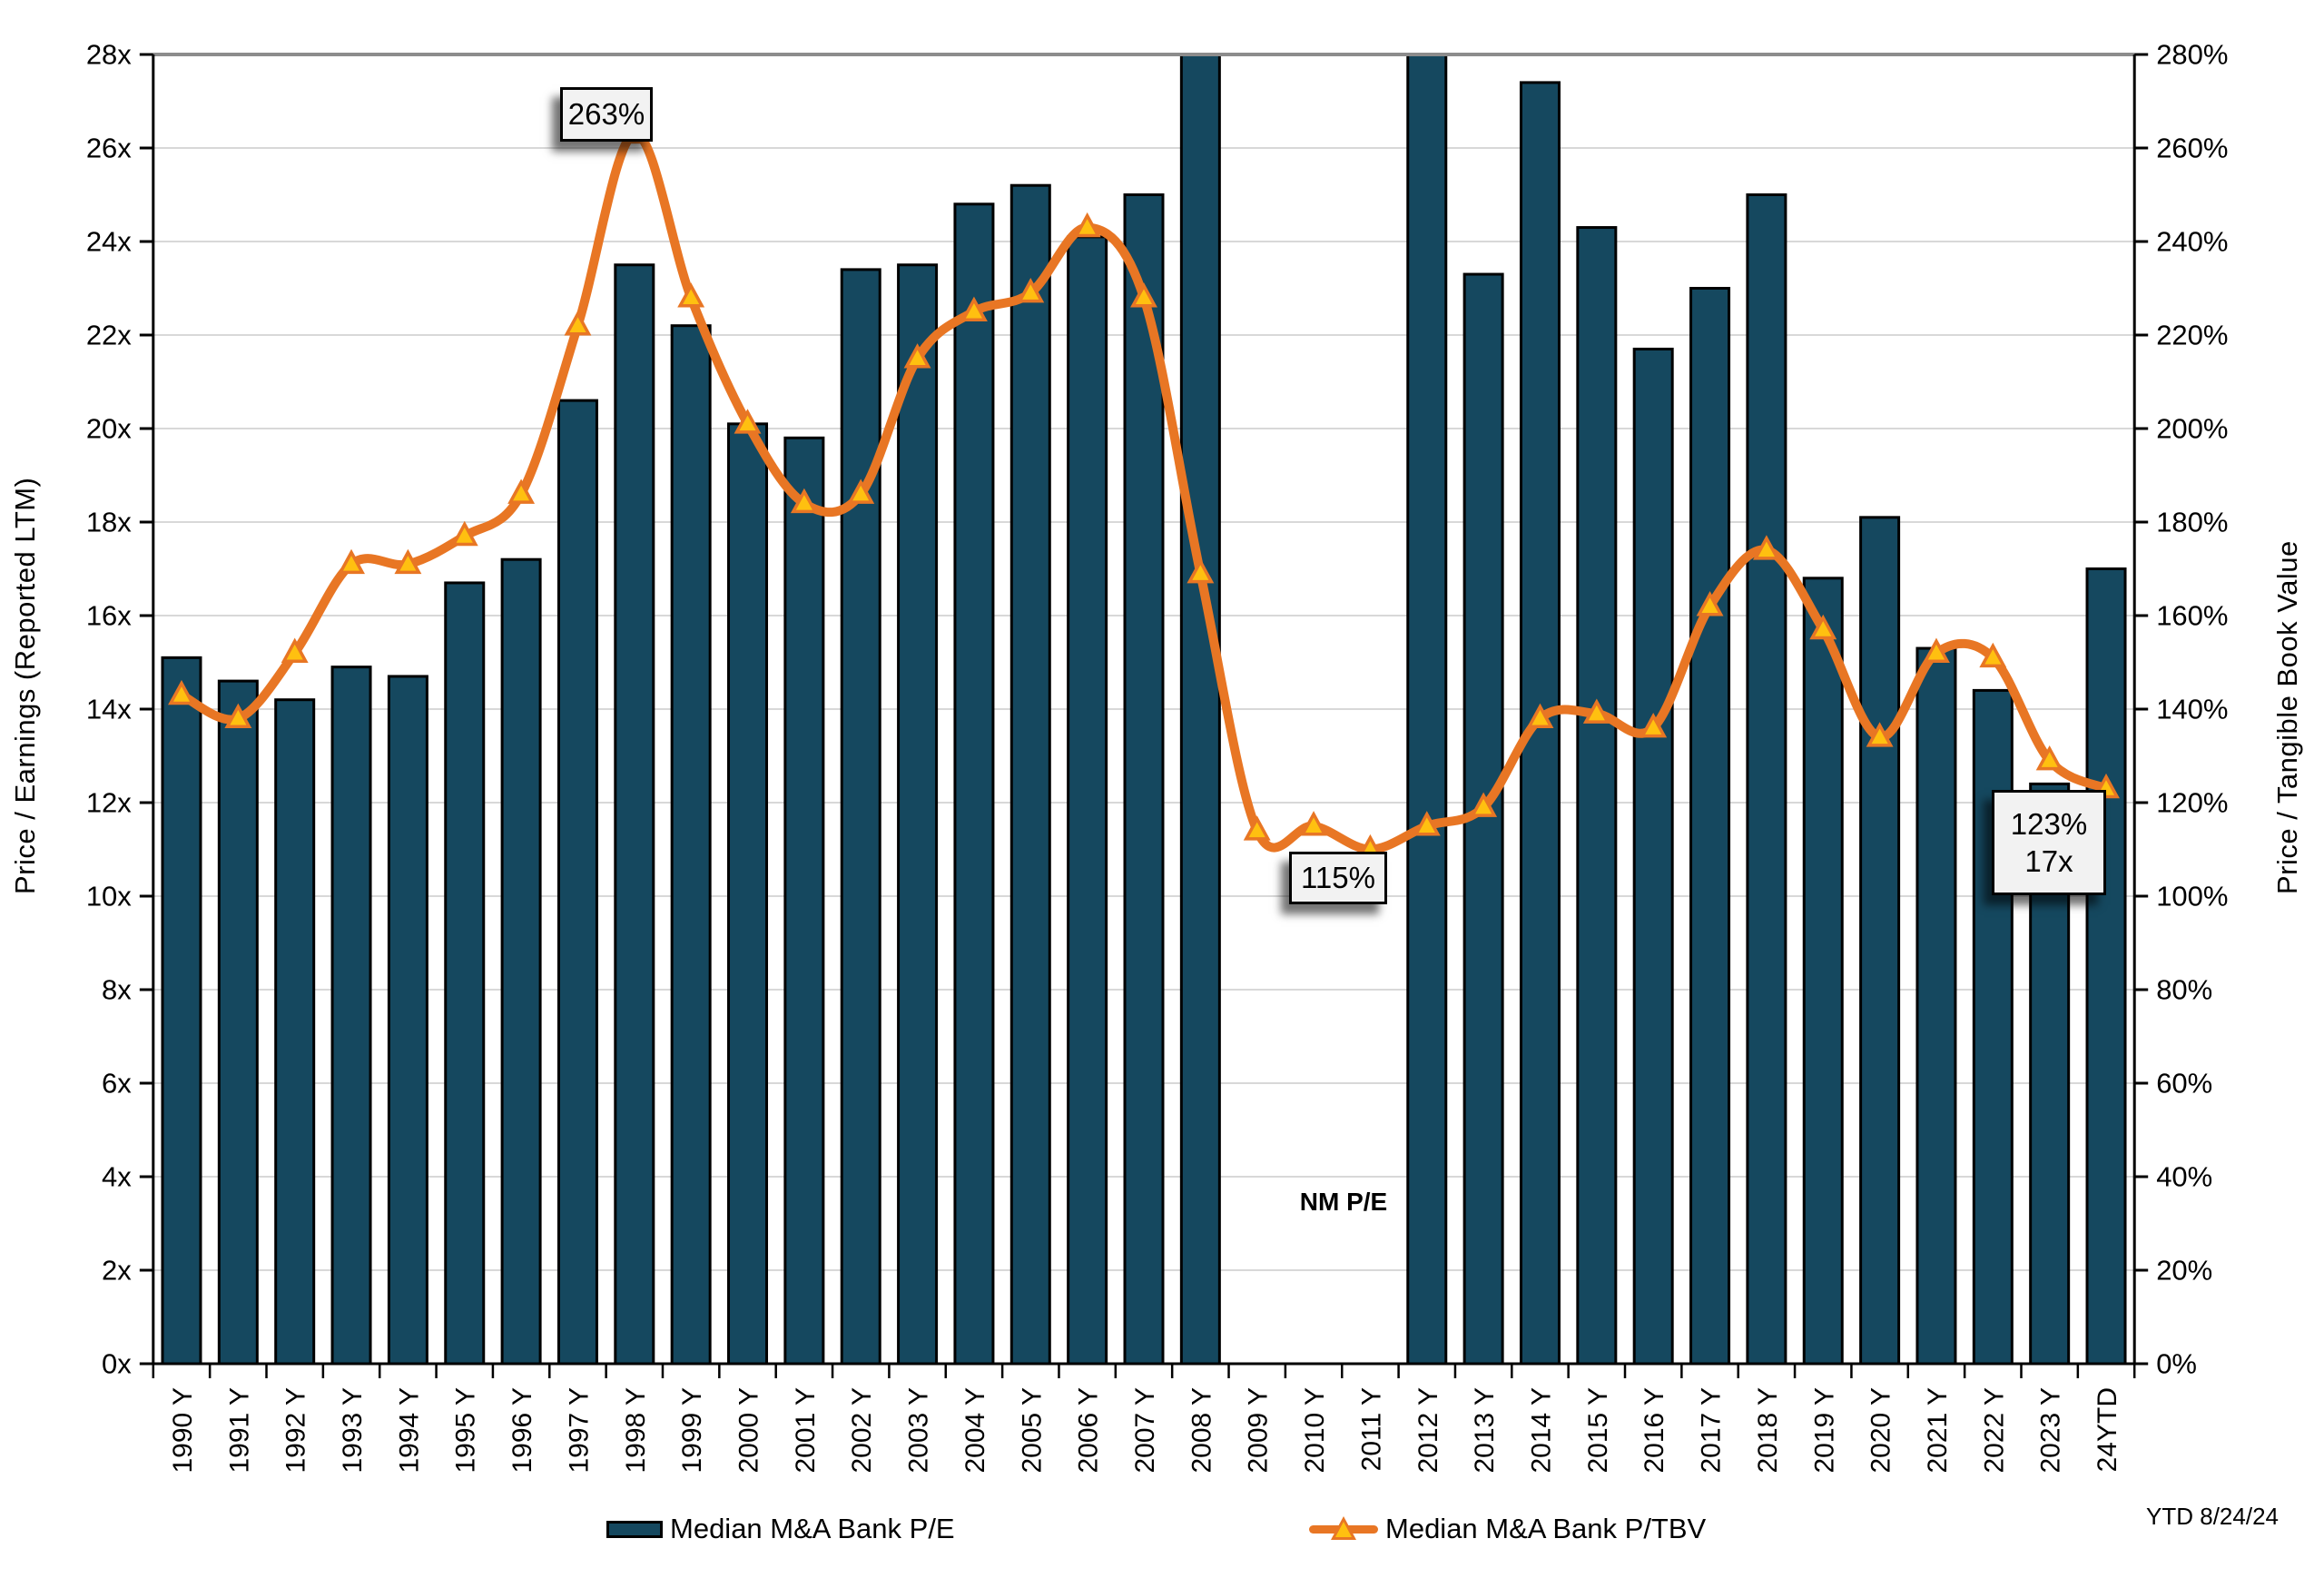 Image resolution: width=2324 pixels, height=1578 pixels. What do you see at coordinates (2184, 1177) in the screenshot?
I see `svg-text: 40%` at bounding box center [2184, 1177].